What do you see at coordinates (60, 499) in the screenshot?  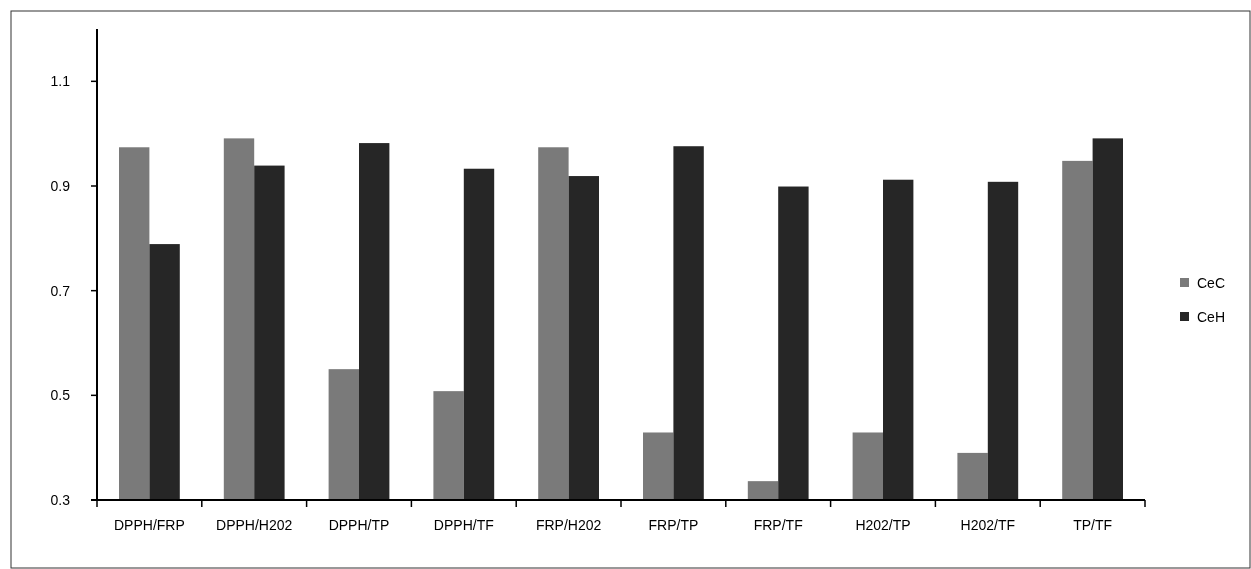 I see `y-tick-label: 0.3` at bounding box center [60, 499].